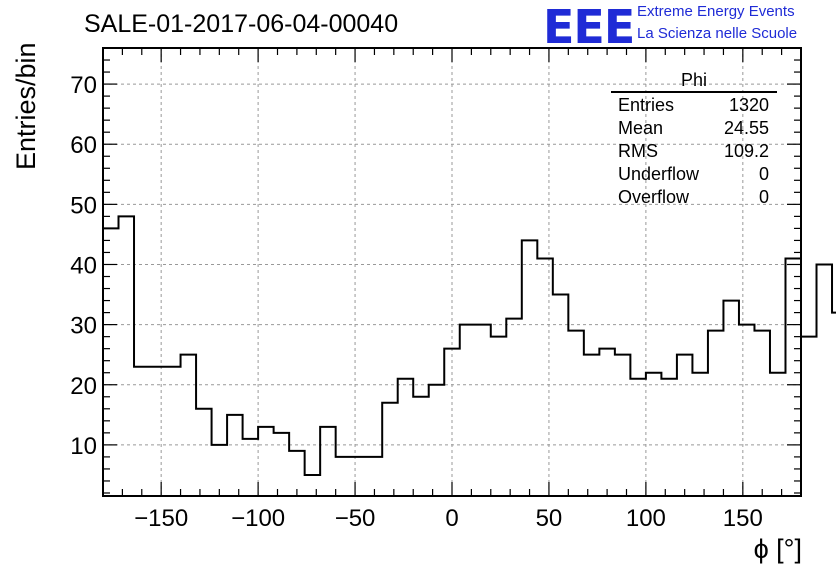 This screenshot has height=572, width=836. Describe the element at coordinates (83, 386) in the screenshot. I see `y-tick-label: 20` at that location.